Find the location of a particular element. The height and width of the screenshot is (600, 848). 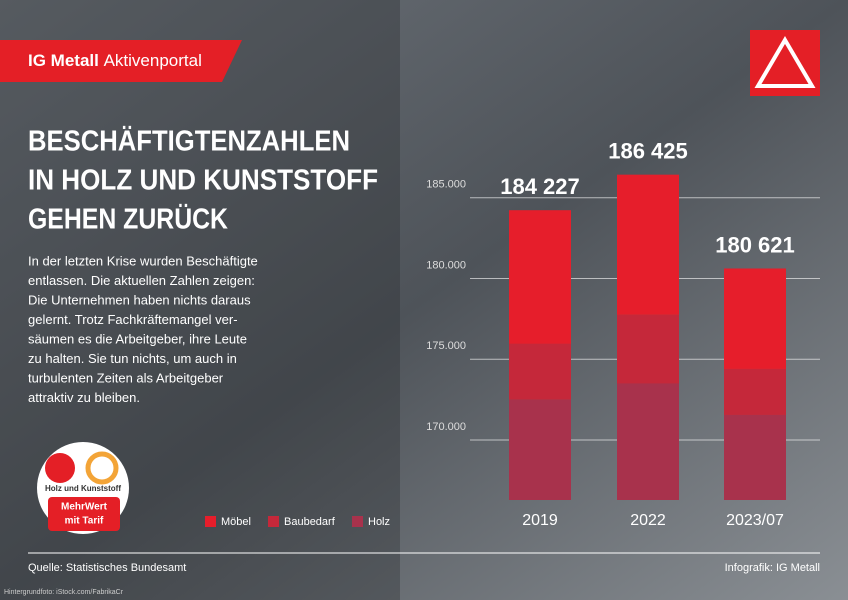

headline-line: GEHEN ZURÜCK is located at coordinates (128, 219).